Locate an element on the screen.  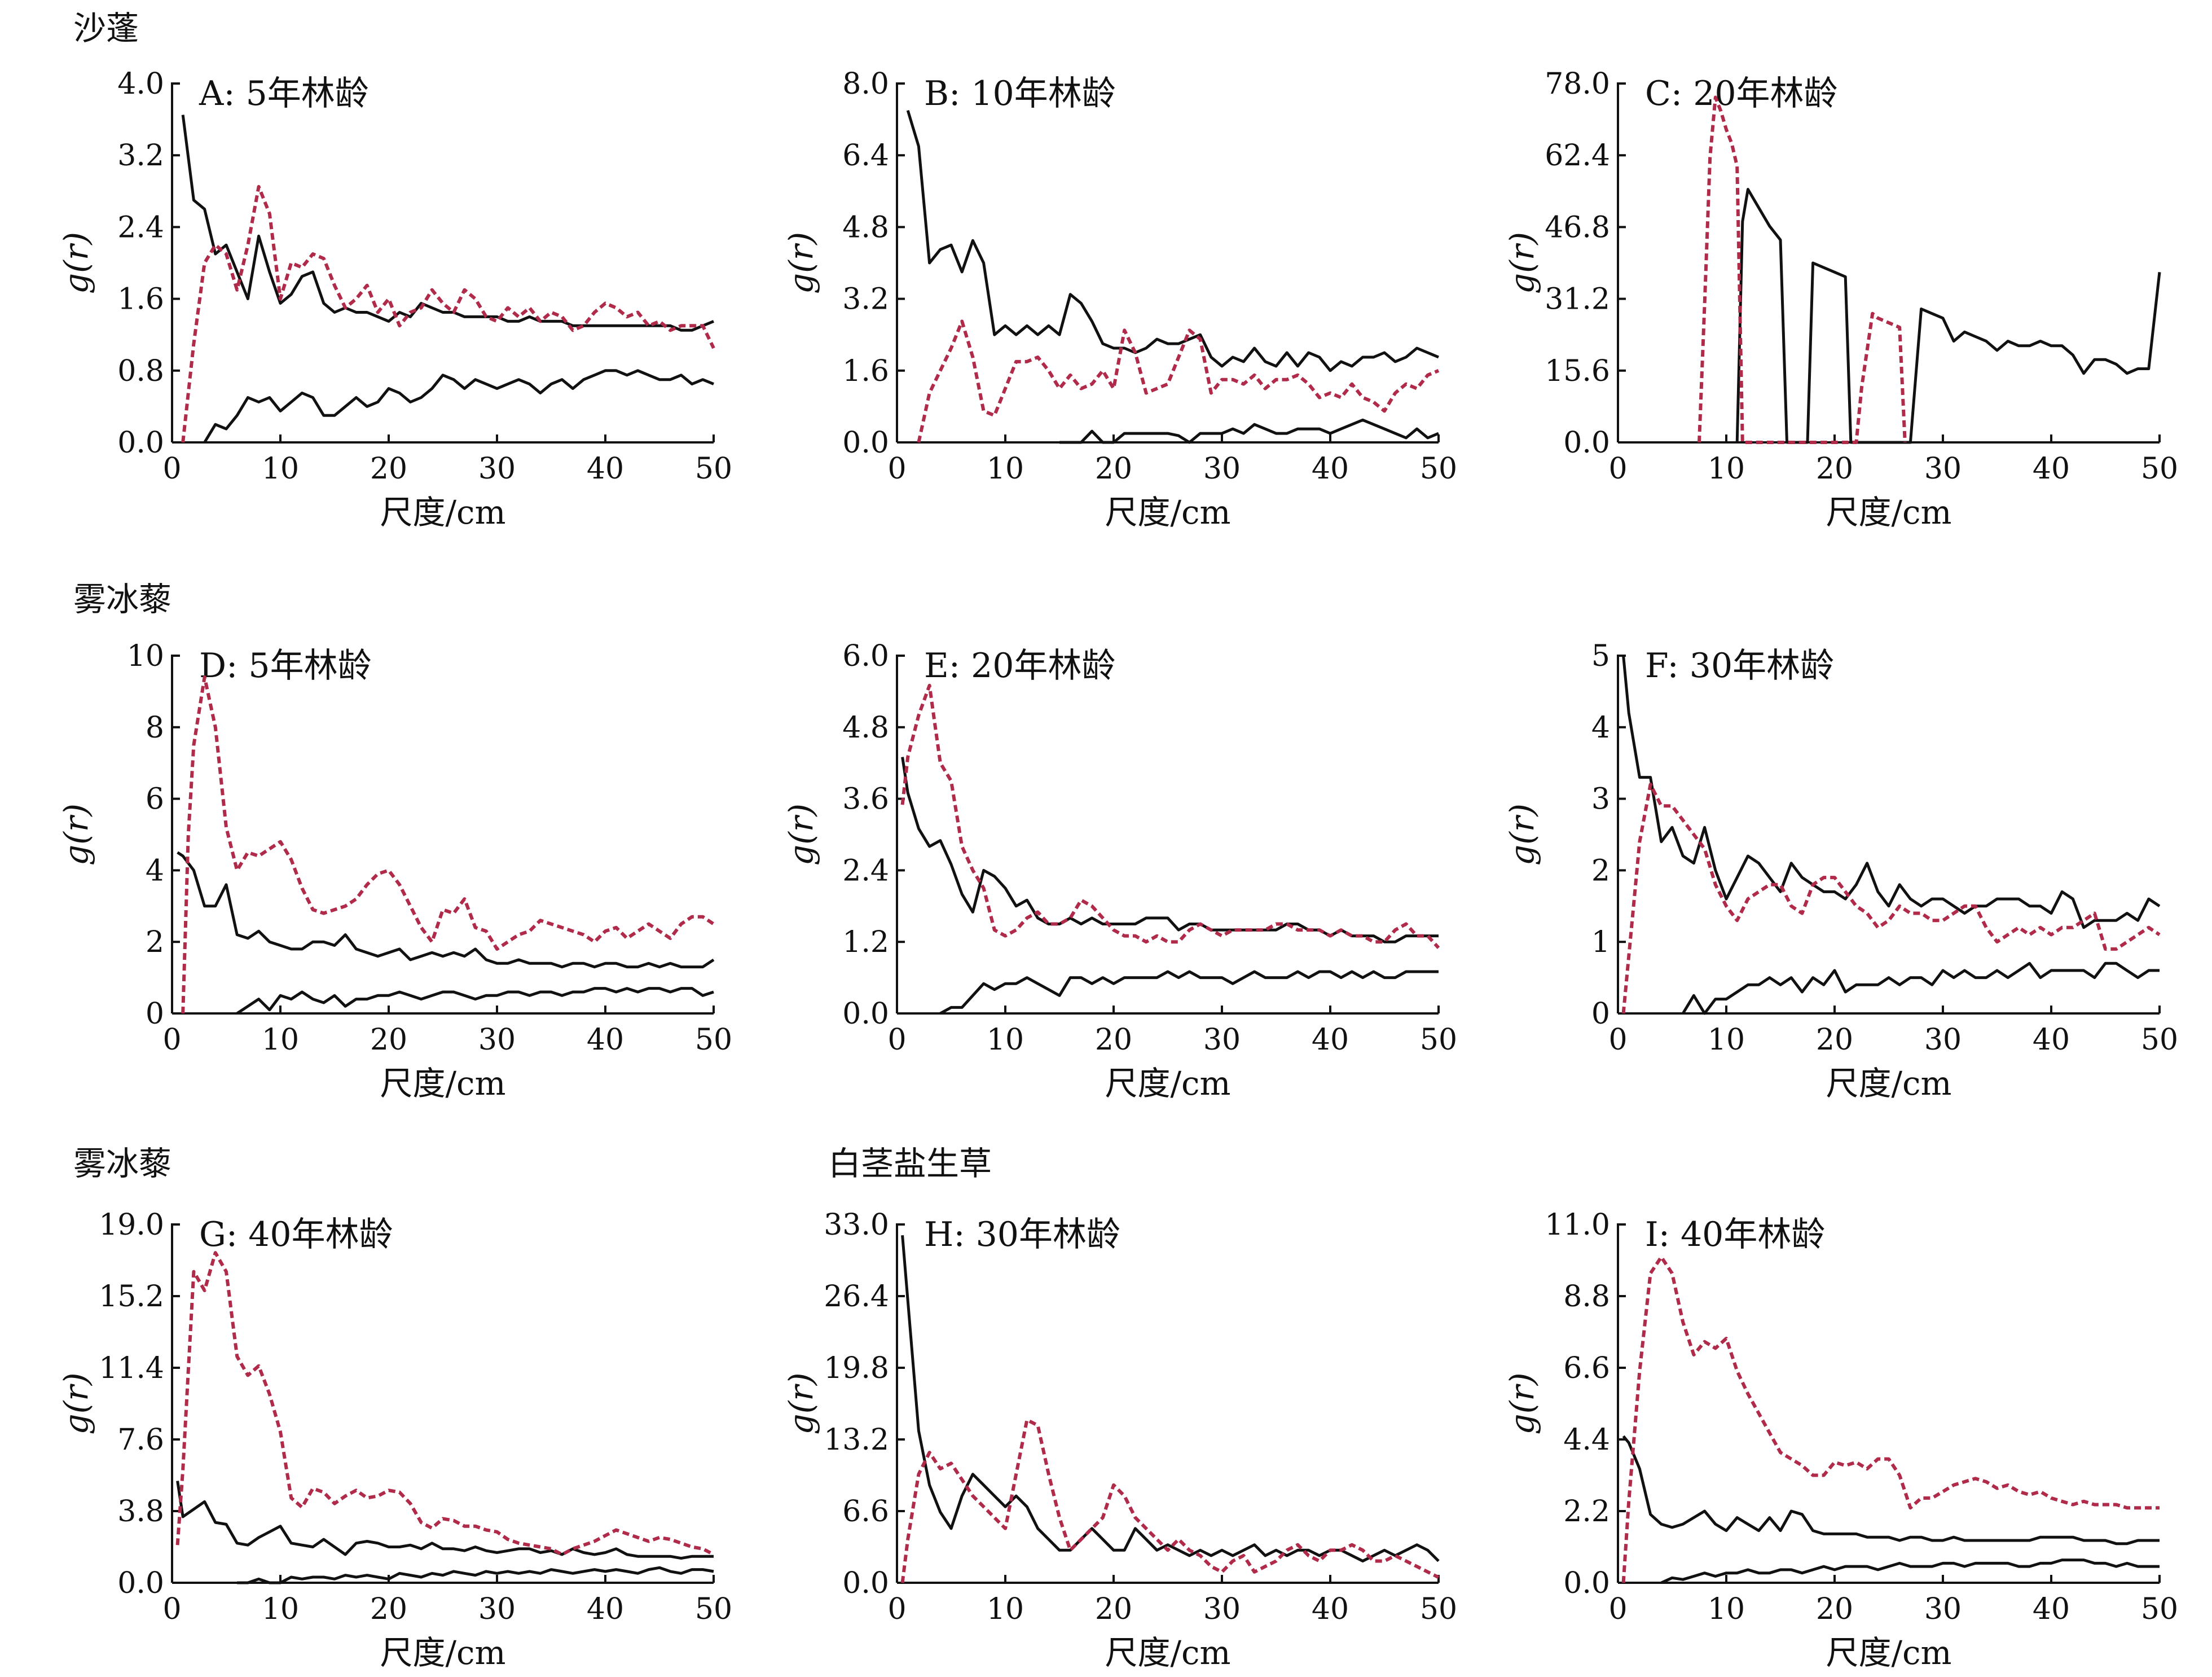
y-tick-label: 3 is located at coordinates (1600, 799).